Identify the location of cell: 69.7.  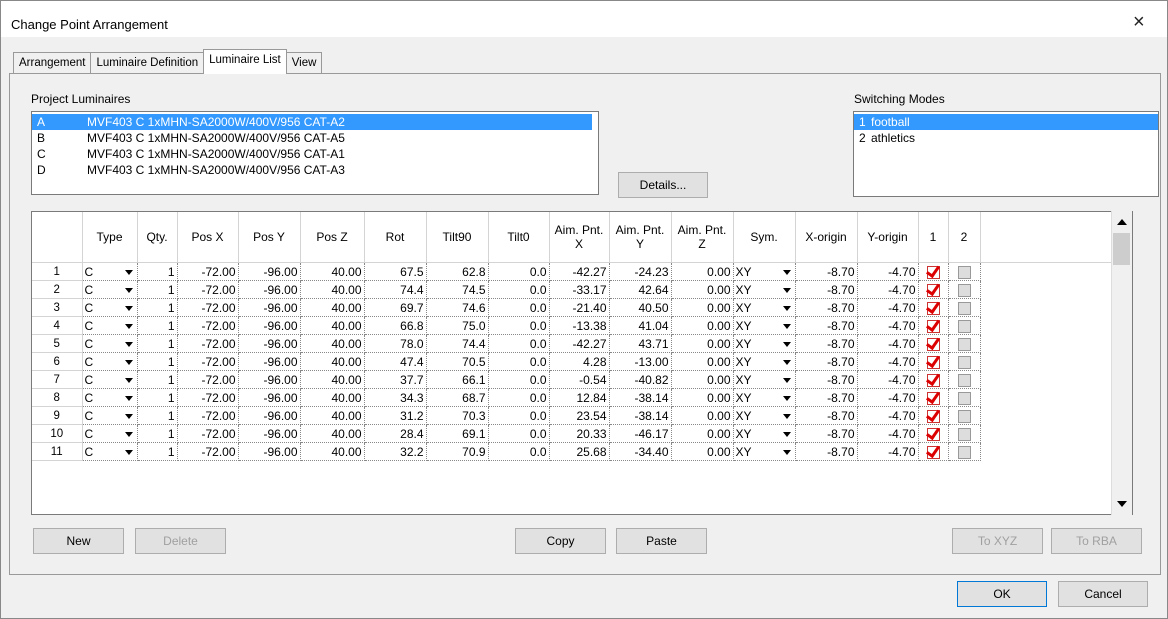
(395, 307).